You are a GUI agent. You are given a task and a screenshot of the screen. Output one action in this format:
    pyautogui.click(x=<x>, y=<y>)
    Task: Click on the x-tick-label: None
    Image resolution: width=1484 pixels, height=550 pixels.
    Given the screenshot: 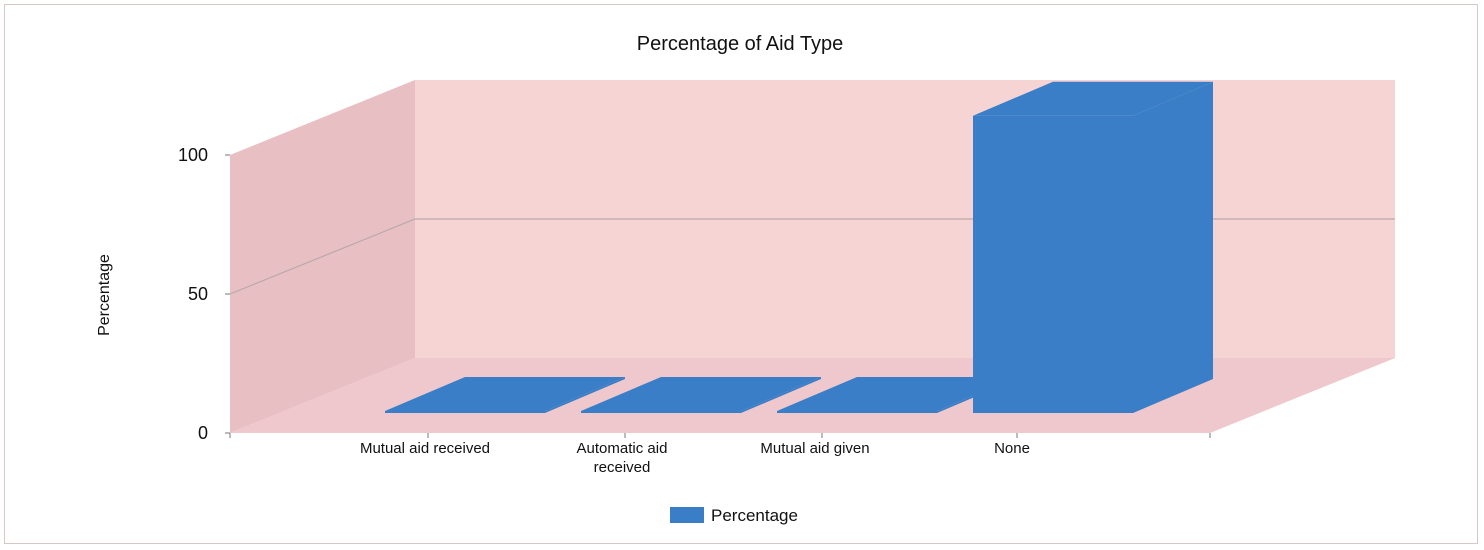 What is the action you would take?
    pyautogui.click(x=1012, y=448)
    